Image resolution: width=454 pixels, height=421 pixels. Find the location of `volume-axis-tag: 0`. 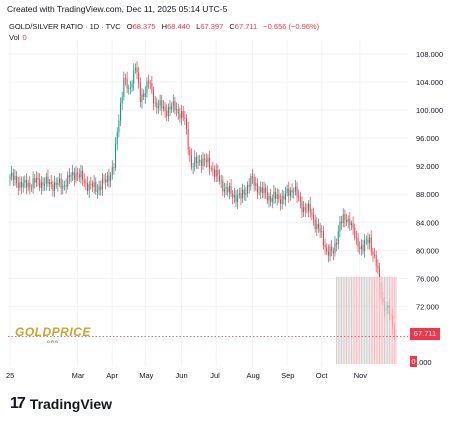

volume-axis-tag: 0 is located at coordinates (413, 361).